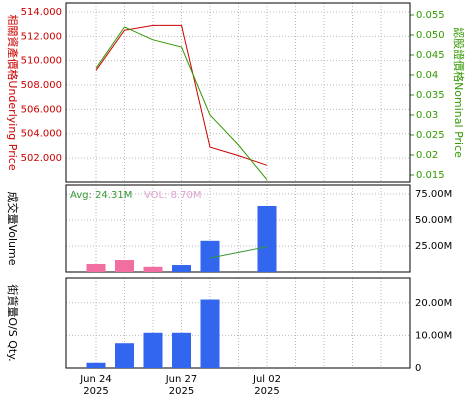 The width and height of the screenshot is (475, 400). What do you see at coordinates (433, 220) in the screenshot?
I see `y-tick-label: 50.00M` at bounding box center [433, 220].